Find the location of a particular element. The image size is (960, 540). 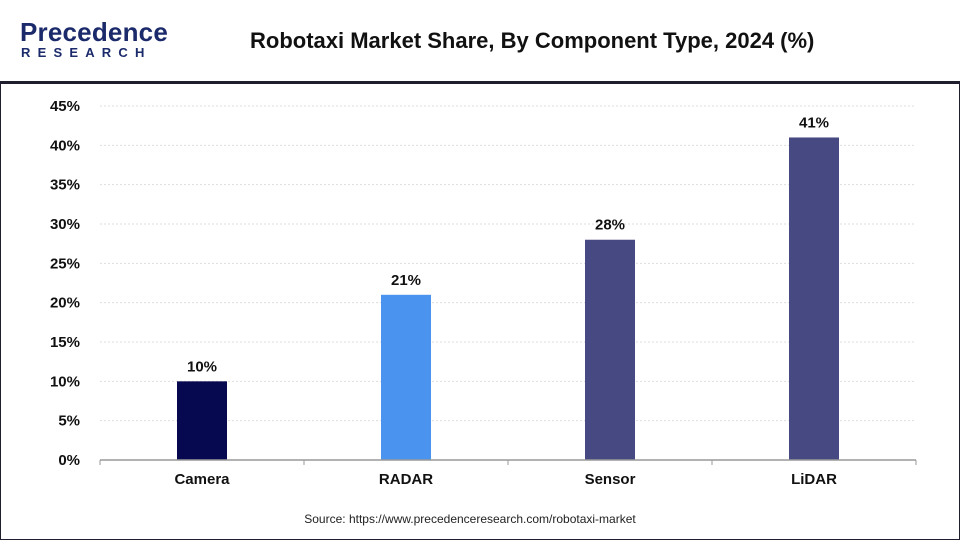

x-tick-label: Camera is located at coordinates (202, 479).